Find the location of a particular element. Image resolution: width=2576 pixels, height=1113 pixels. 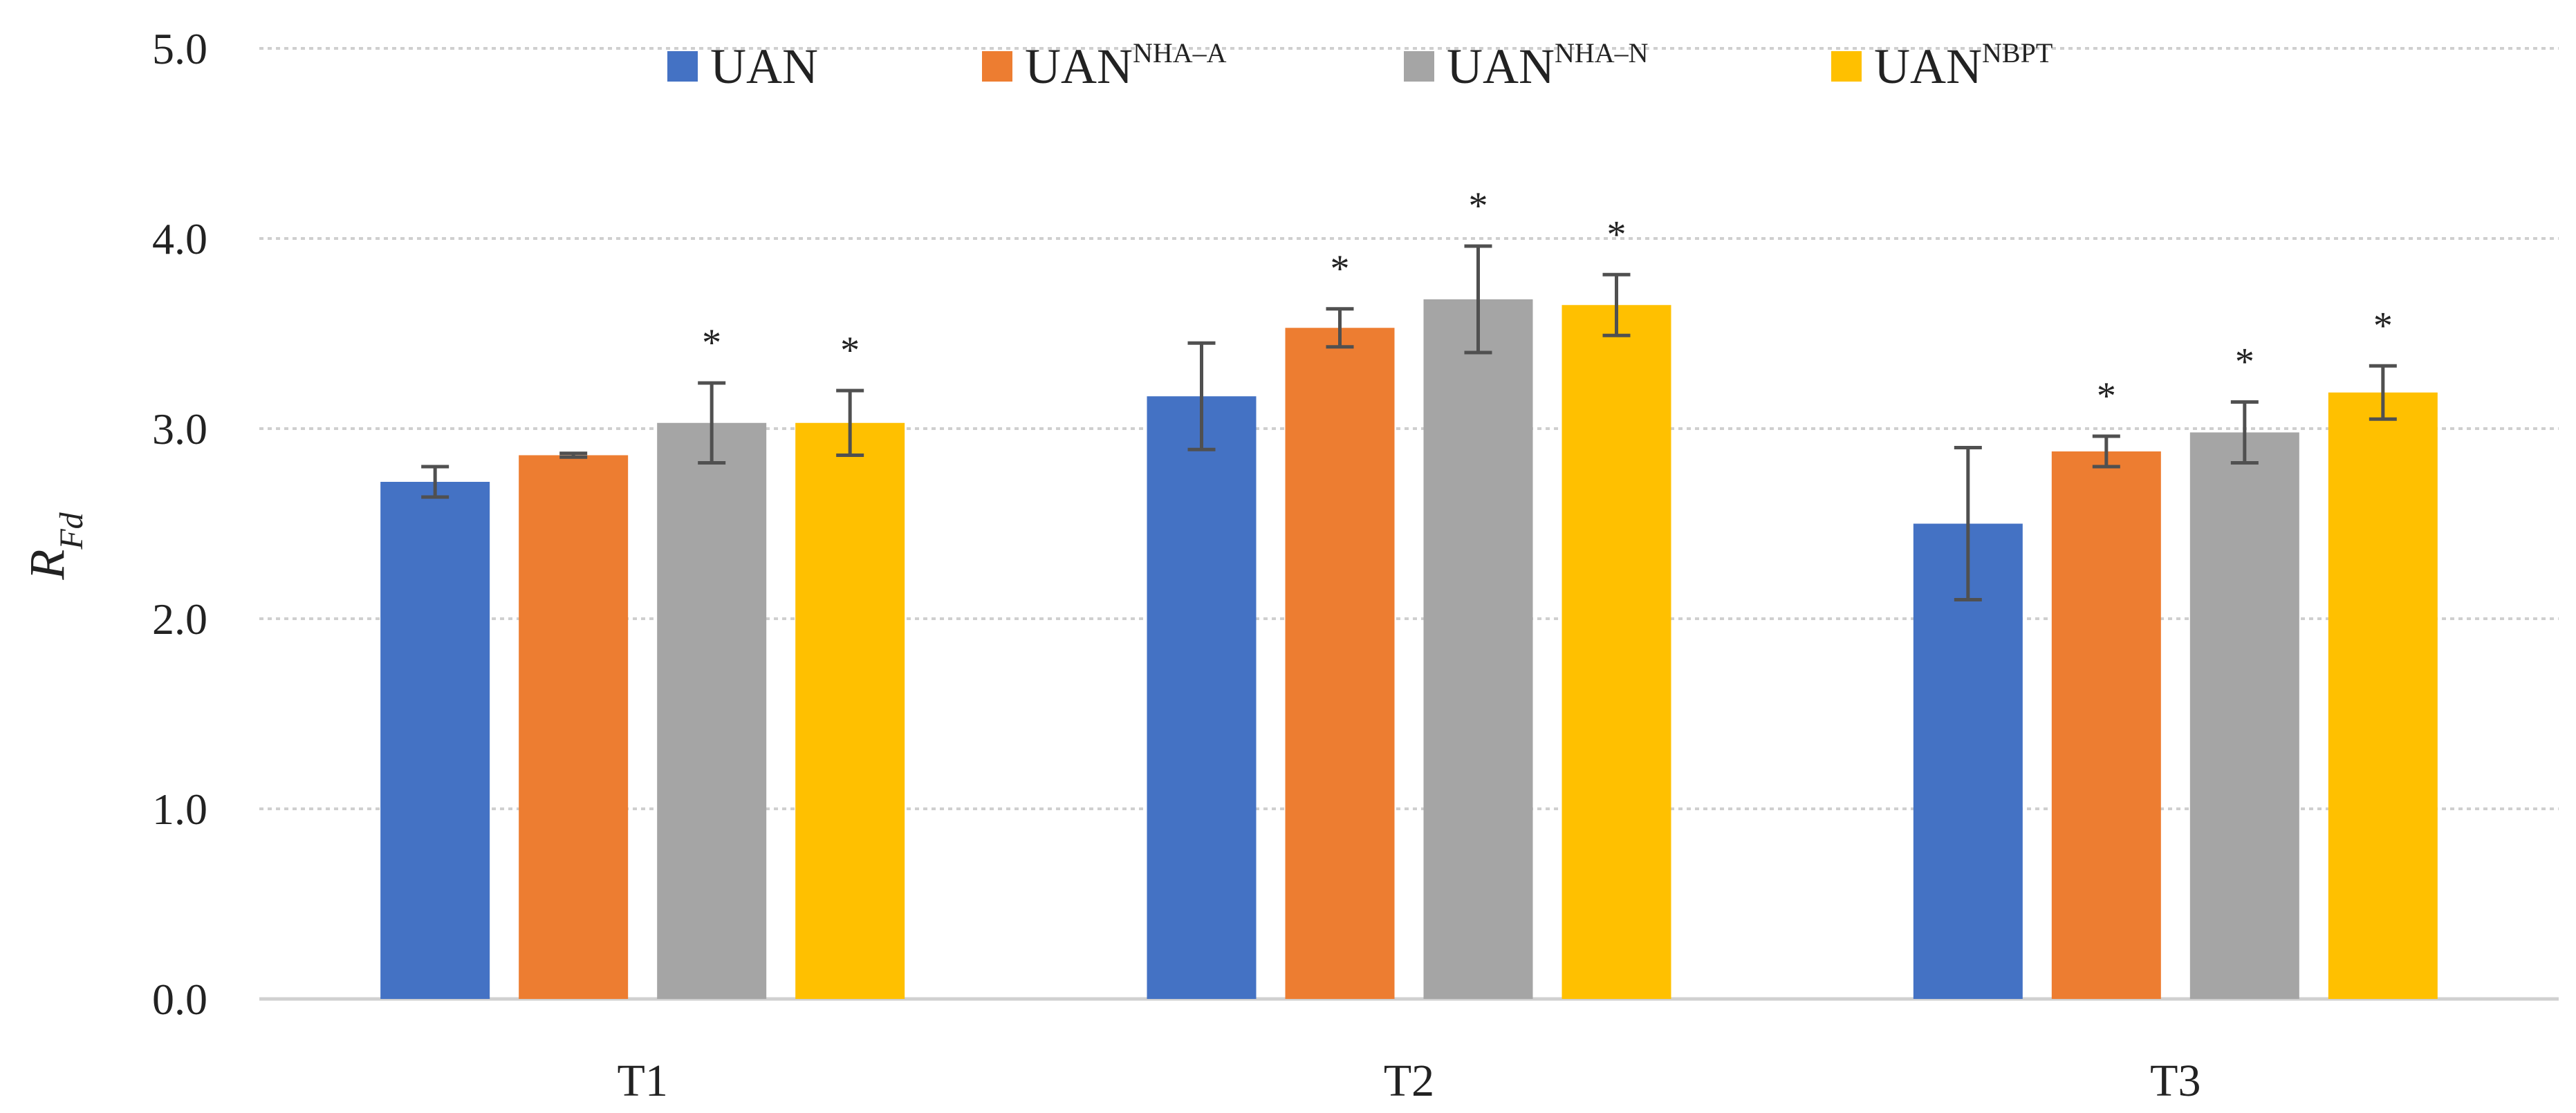

legend-item: UANNBPT is located at coordinates (1942, 65).